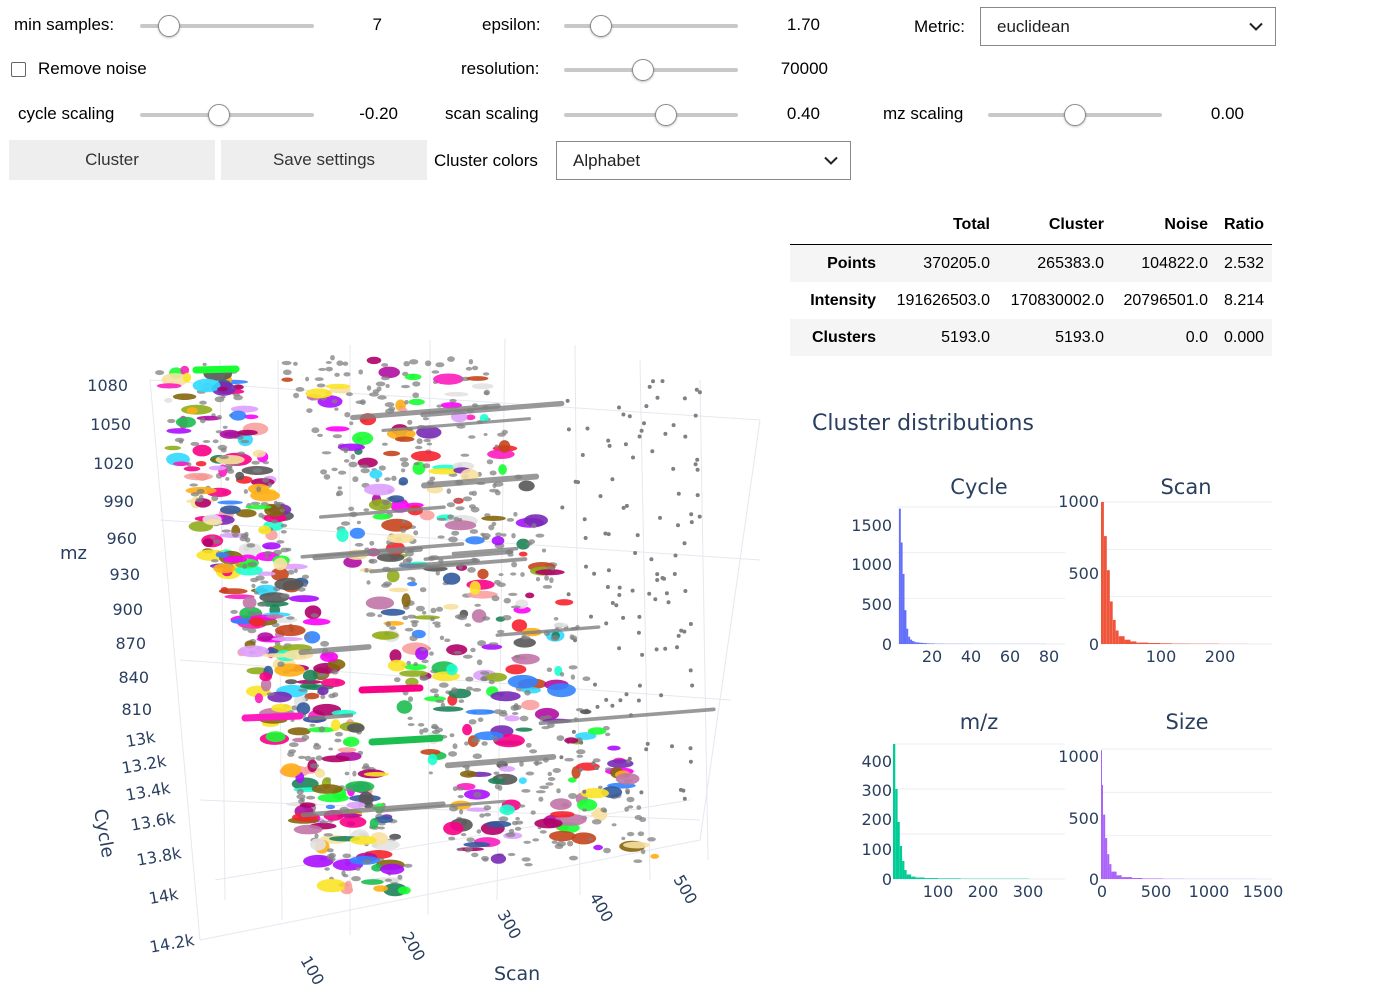 This screenshot has height=1004, width=1385. Describe the element at coordinates (876, 819) in the screenshot. I see `mz-y-tick: 200` at that location.